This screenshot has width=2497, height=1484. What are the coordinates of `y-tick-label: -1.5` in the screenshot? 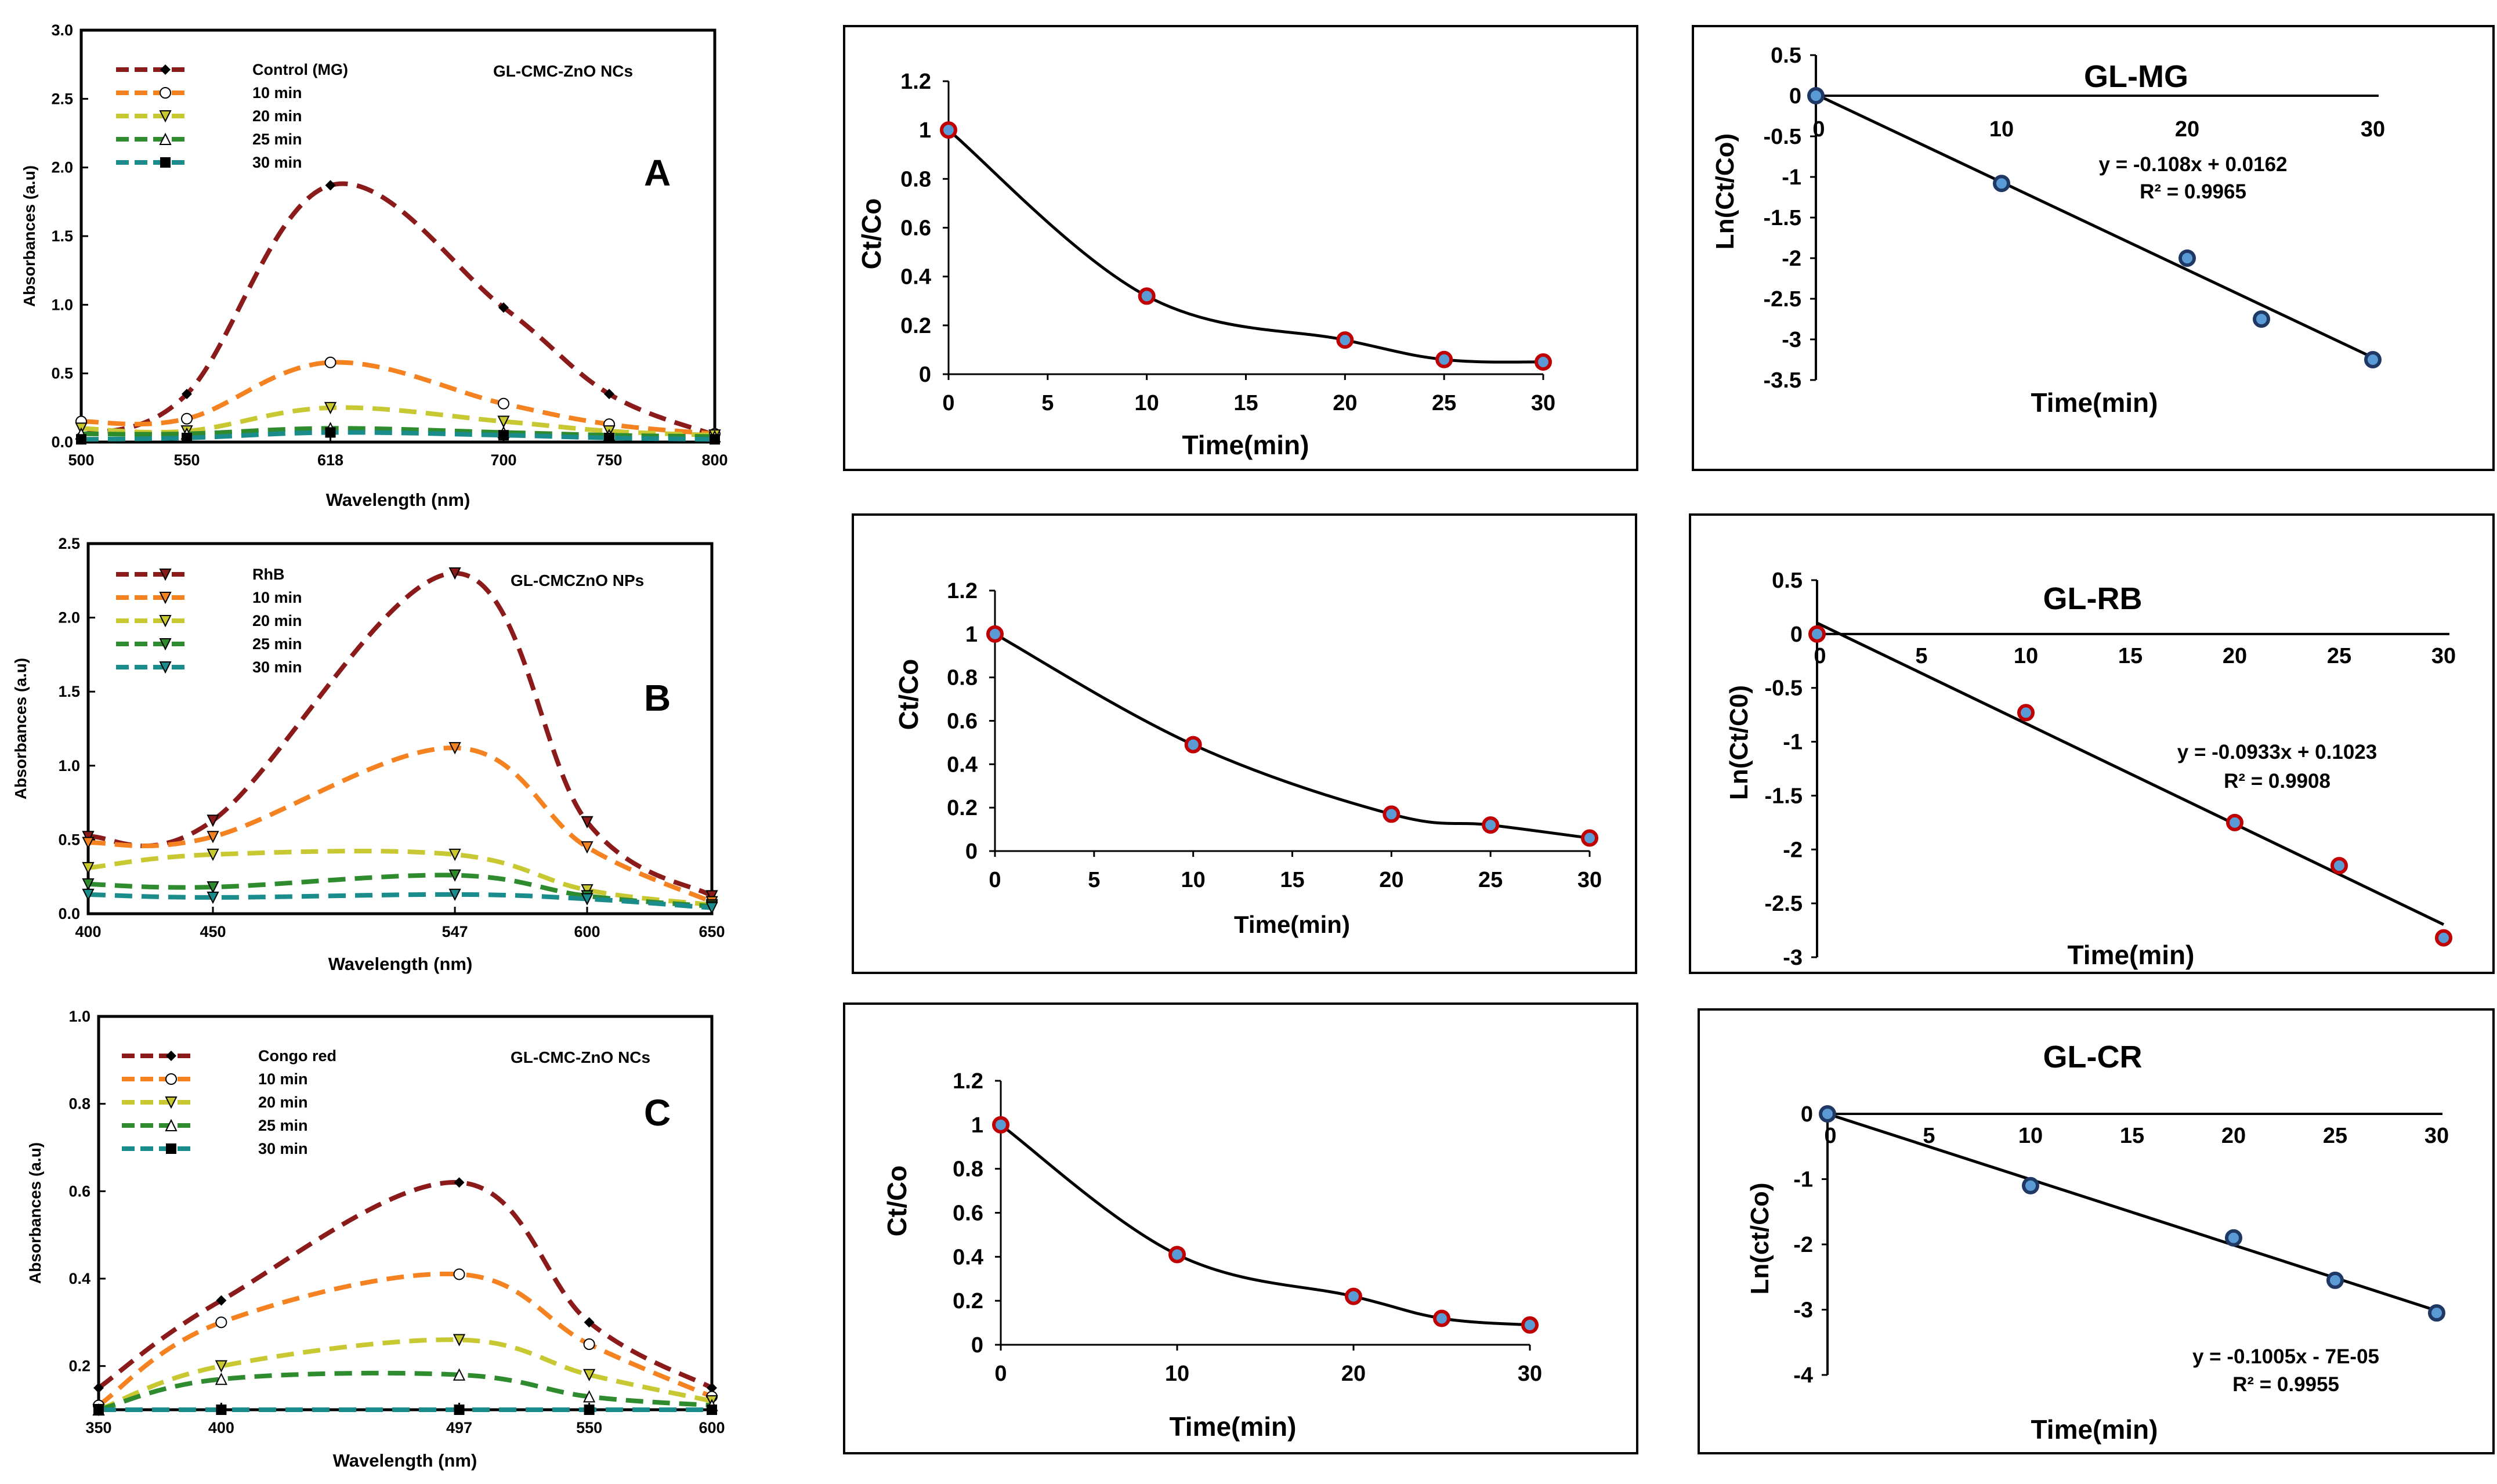 It's located at (1784, 796).